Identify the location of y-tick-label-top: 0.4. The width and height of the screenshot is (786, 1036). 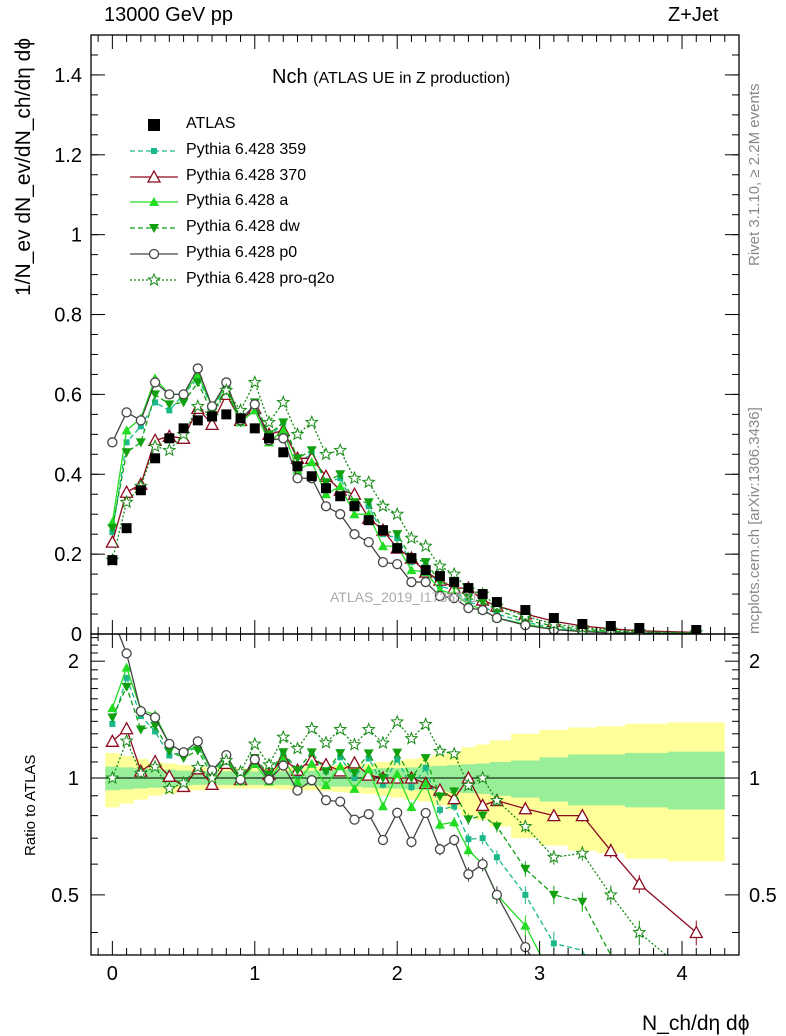
(68, 475).